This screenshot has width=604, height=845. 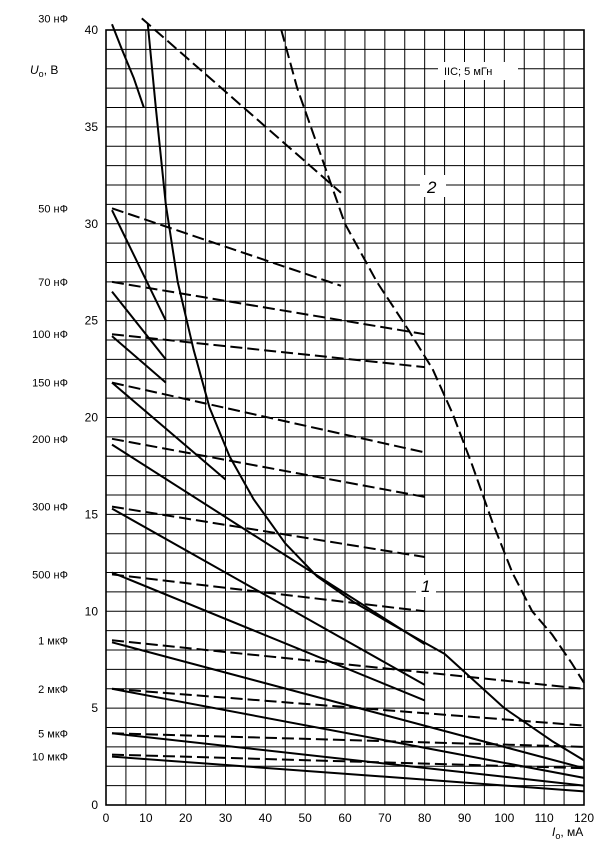 I want to click on y-tick-label: 15, so click(x=92, y=514).